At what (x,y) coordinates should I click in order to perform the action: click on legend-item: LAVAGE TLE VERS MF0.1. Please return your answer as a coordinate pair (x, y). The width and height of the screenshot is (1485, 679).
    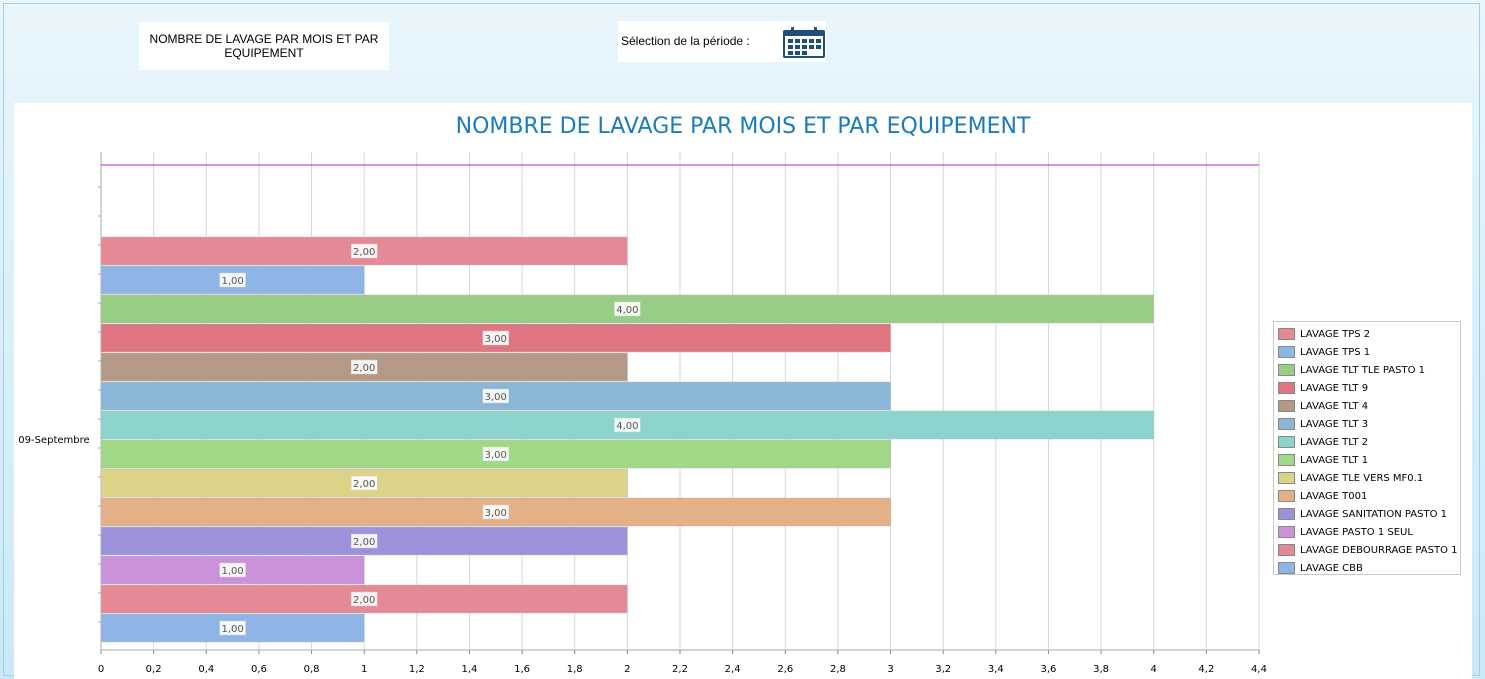
    Looking at the image, I should click on (1350, 478).